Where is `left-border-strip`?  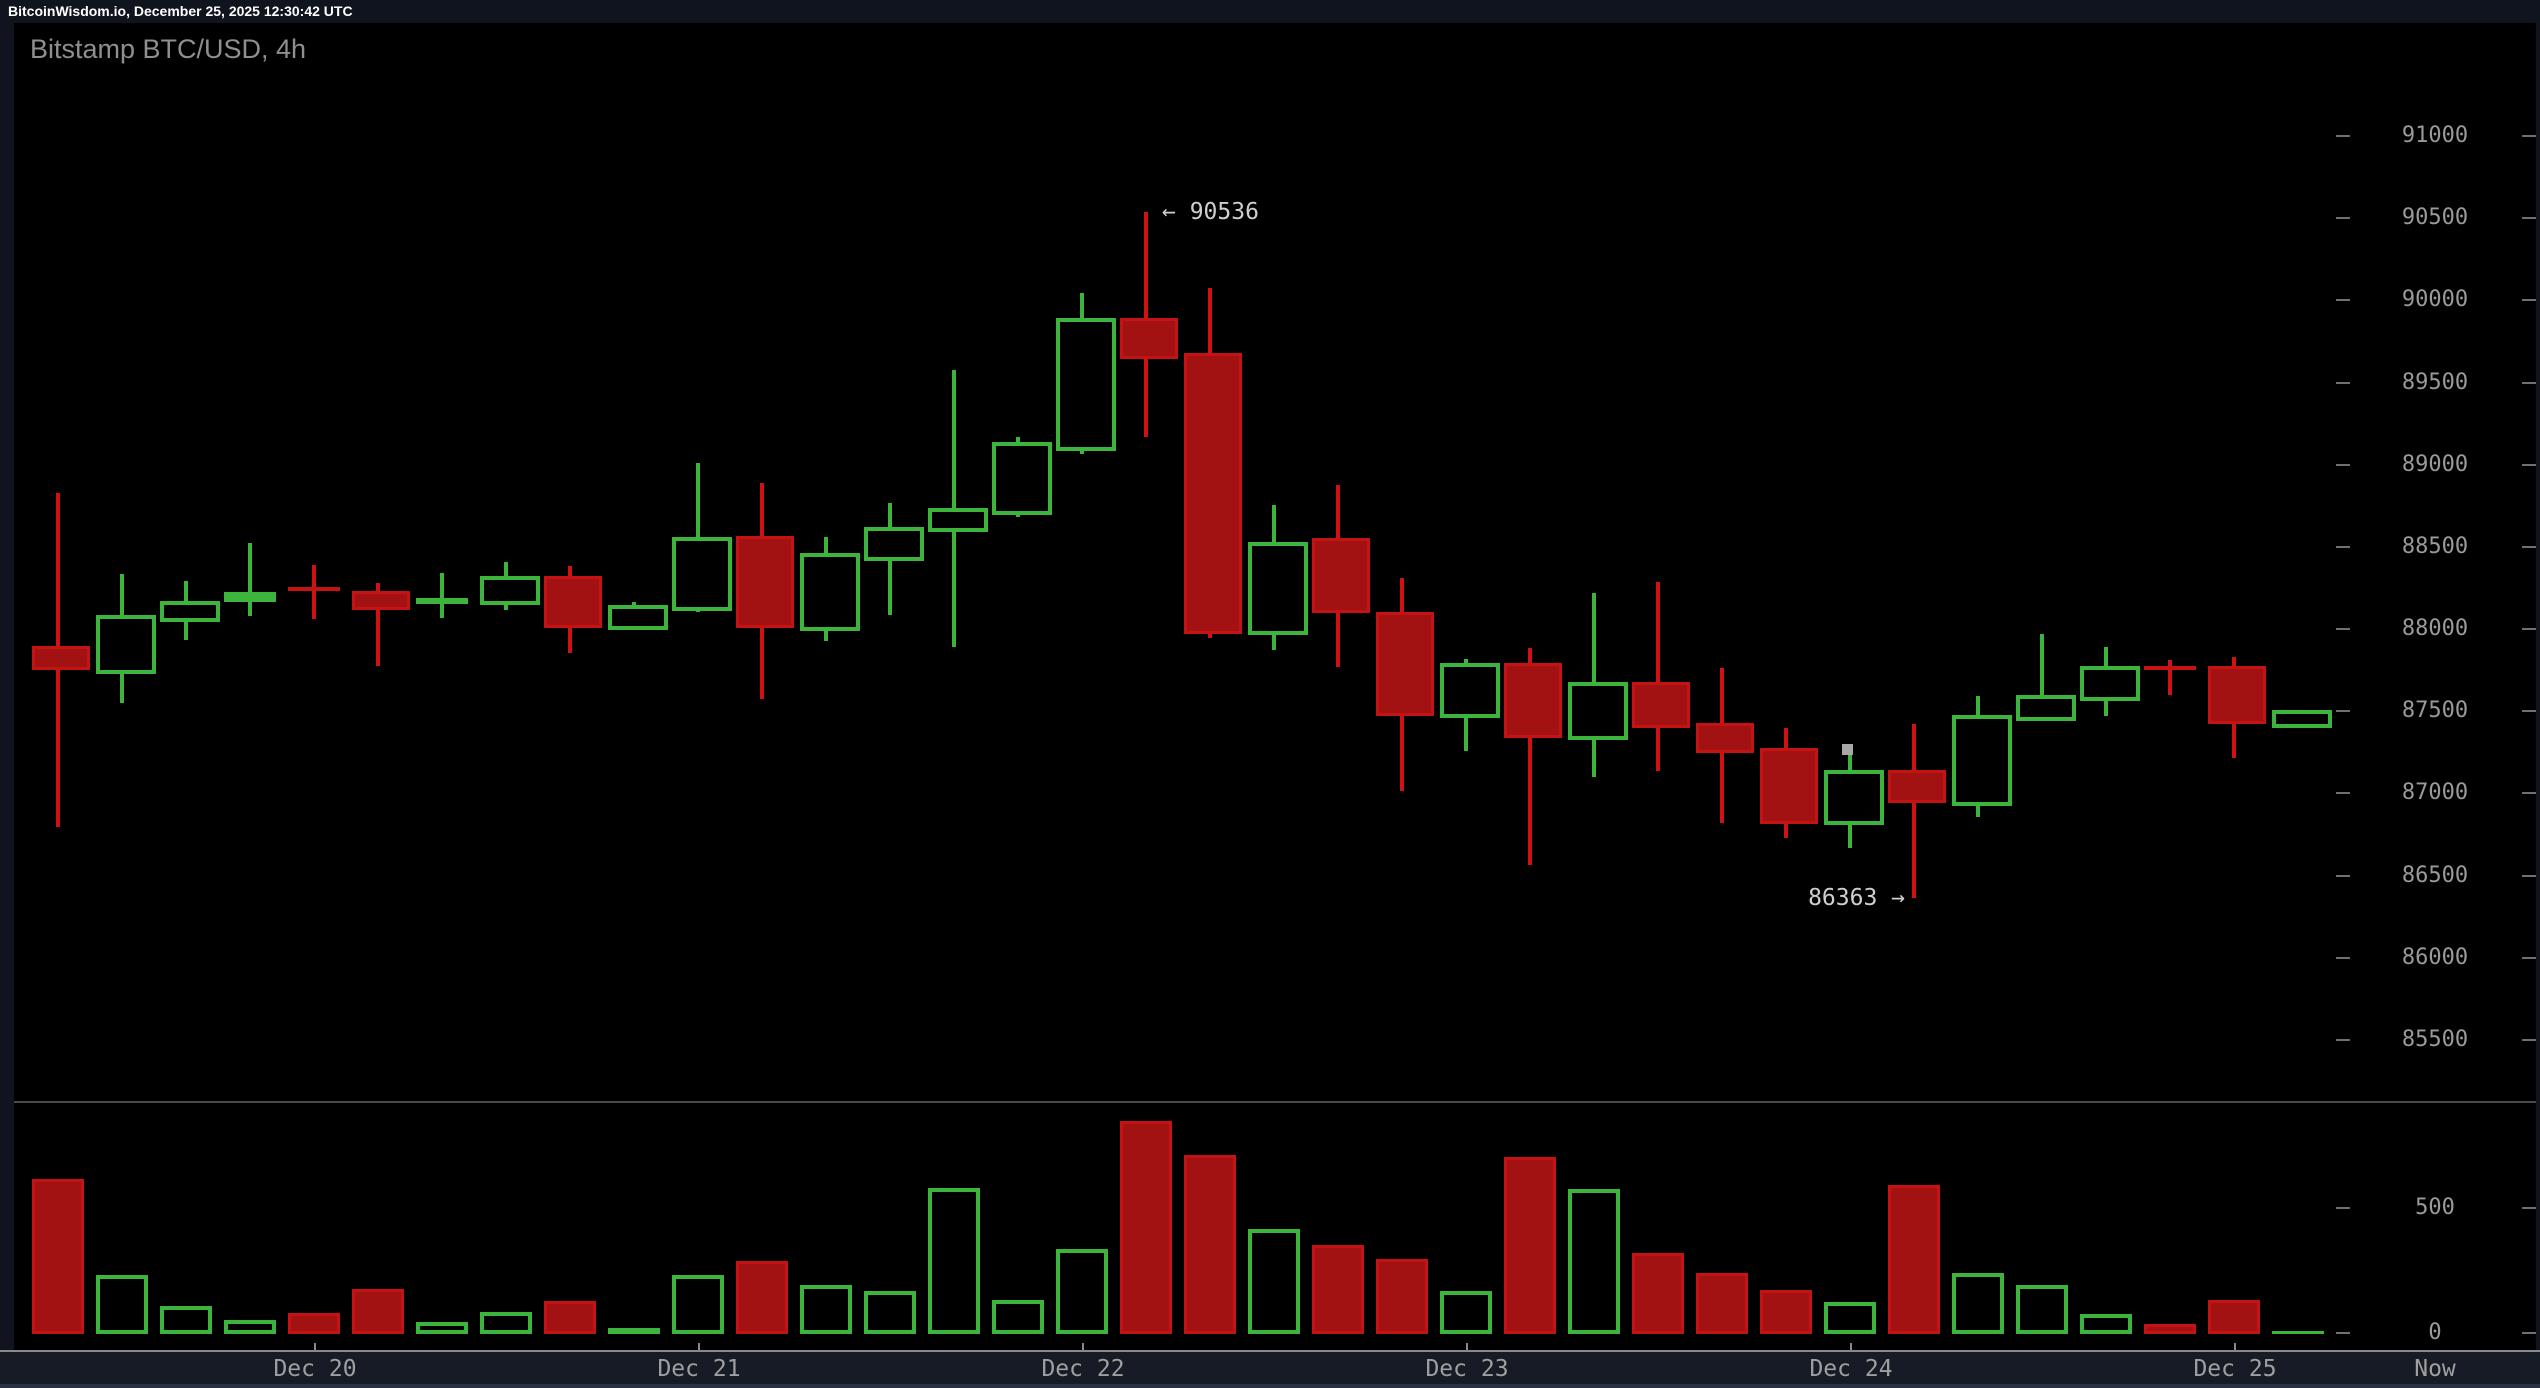
left-border-strip is located at coordinates (7, 687).